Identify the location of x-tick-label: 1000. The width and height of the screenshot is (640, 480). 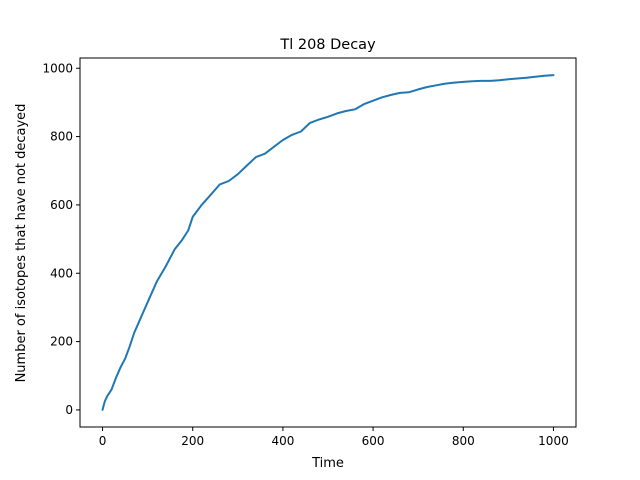
(553, 441).